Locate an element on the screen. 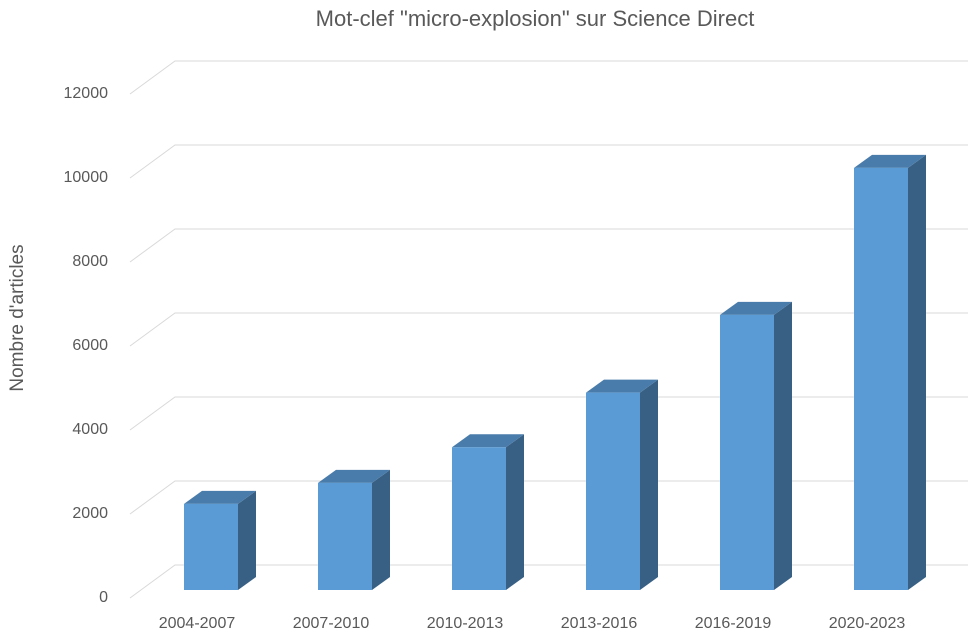  y-axis-label: Nombre d'articles is located at coordinates (17, 317).